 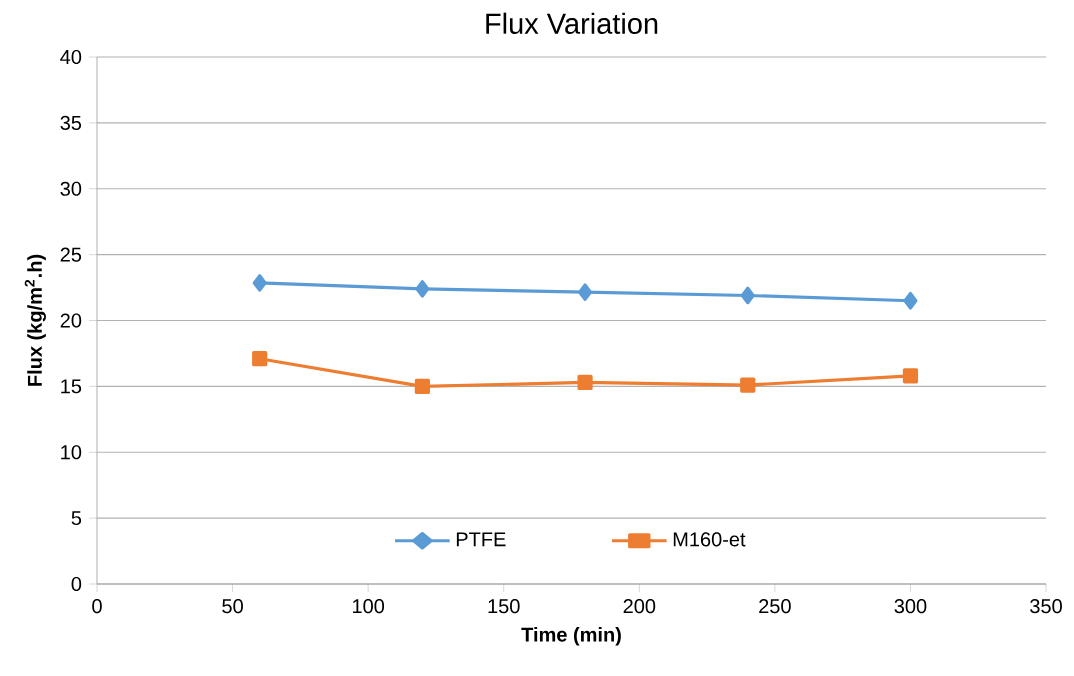 What do you see at coordinates (775, 606) in the screenshot?
I see `x-tick-label: 250` at bounding box center [775, 606].